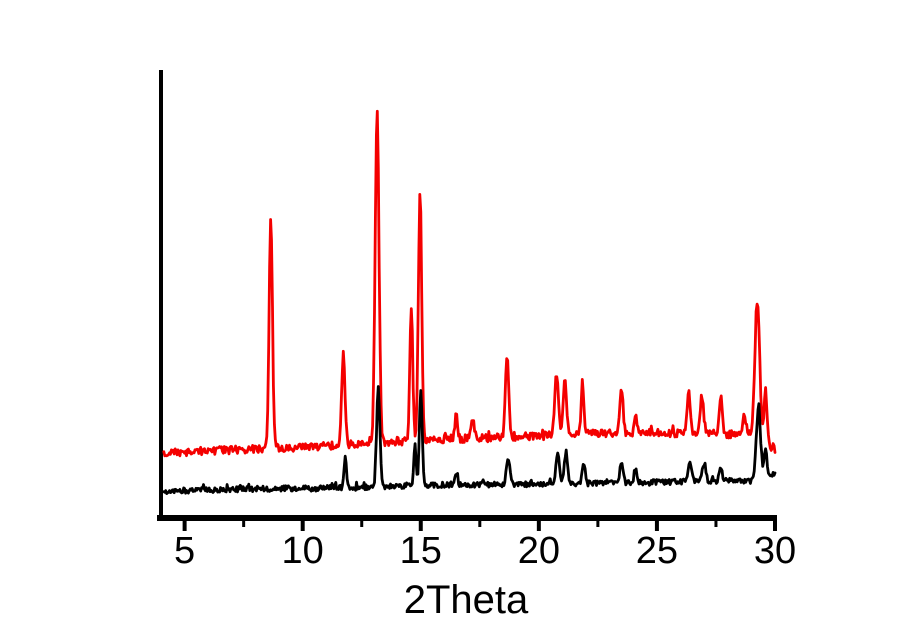 Image resolution: width=900 pixels, height=624 pixels. What do you see at coordinates (469, 440) in the screenshot?
I see `series-black-pattern` at bounding box center [469, 440].